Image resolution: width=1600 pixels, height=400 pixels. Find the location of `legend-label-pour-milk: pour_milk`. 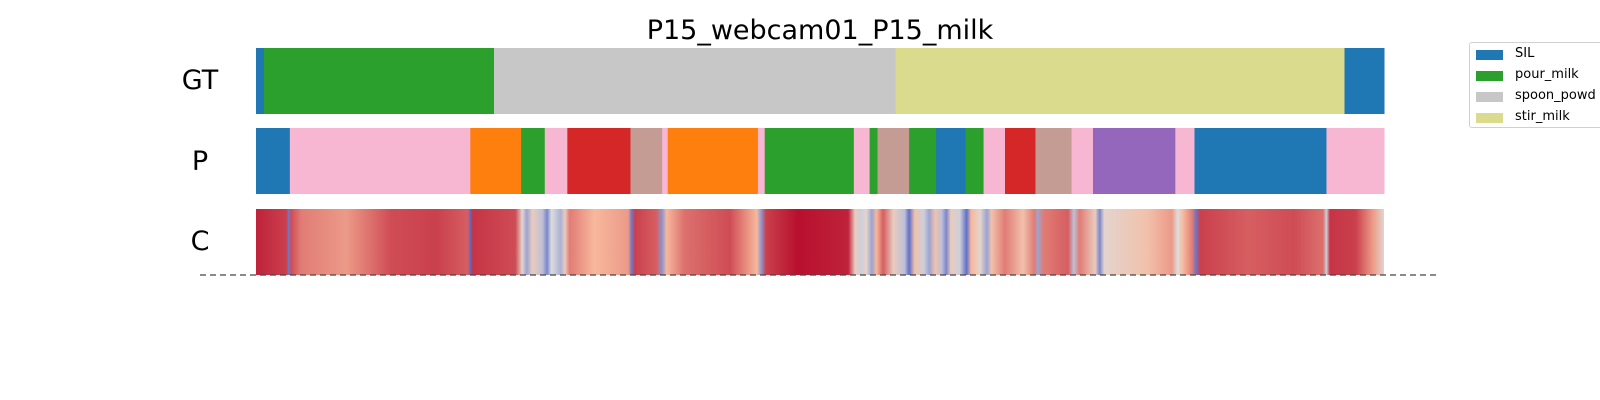

legend-label-pour-milk: pour_milk is located at coordinates (1547, 74).